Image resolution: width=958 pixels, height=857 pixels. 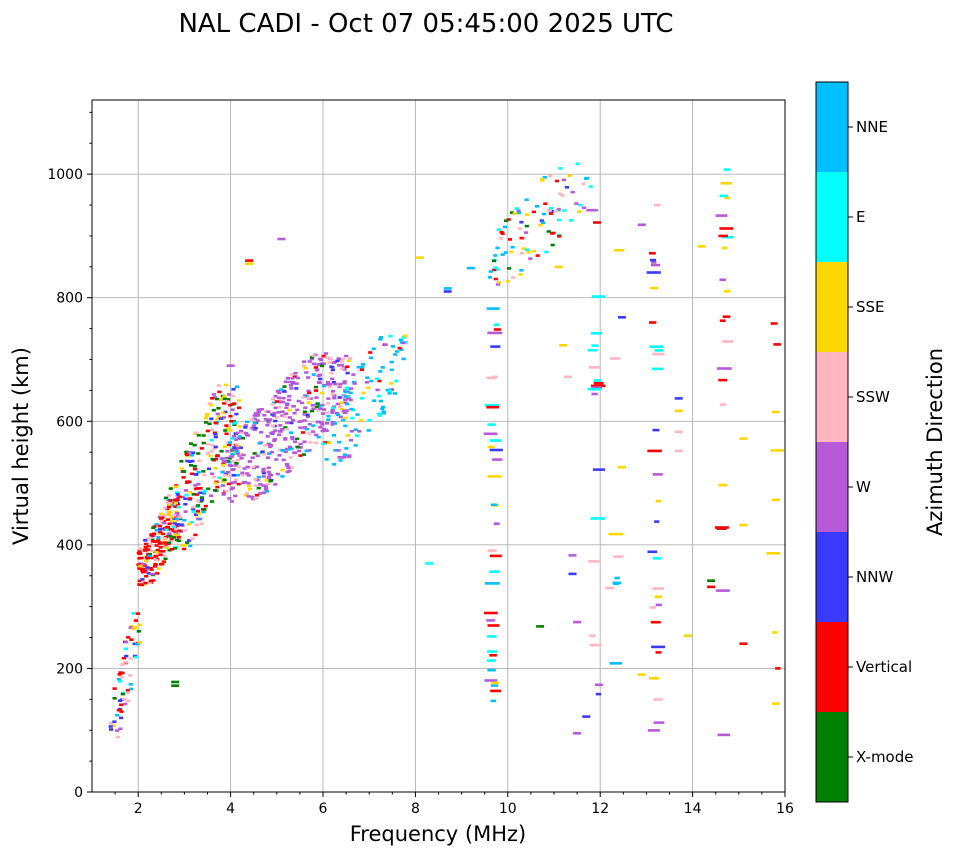 What do you see at coordinates (870, 307) in the screenshot?
I see `colorbar-label: SSE` at bounding box center [870, 307].